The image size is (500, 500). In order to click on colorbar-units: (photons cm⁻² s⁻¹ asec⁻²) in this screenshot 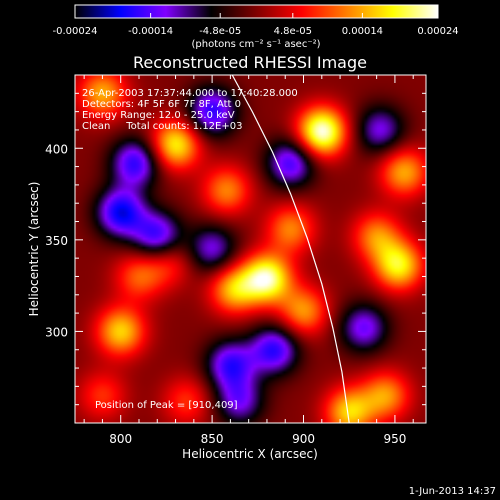, I will do `click(255, 44)`.